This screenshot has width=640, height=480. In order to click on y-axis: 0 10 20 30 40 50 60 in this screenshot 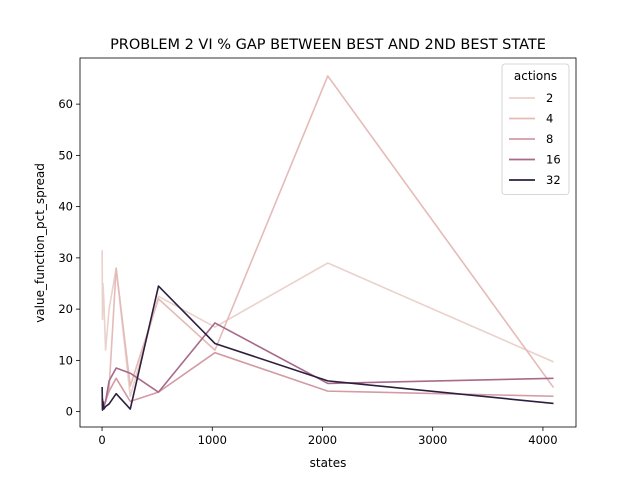, I will do `click(69, 258)`.